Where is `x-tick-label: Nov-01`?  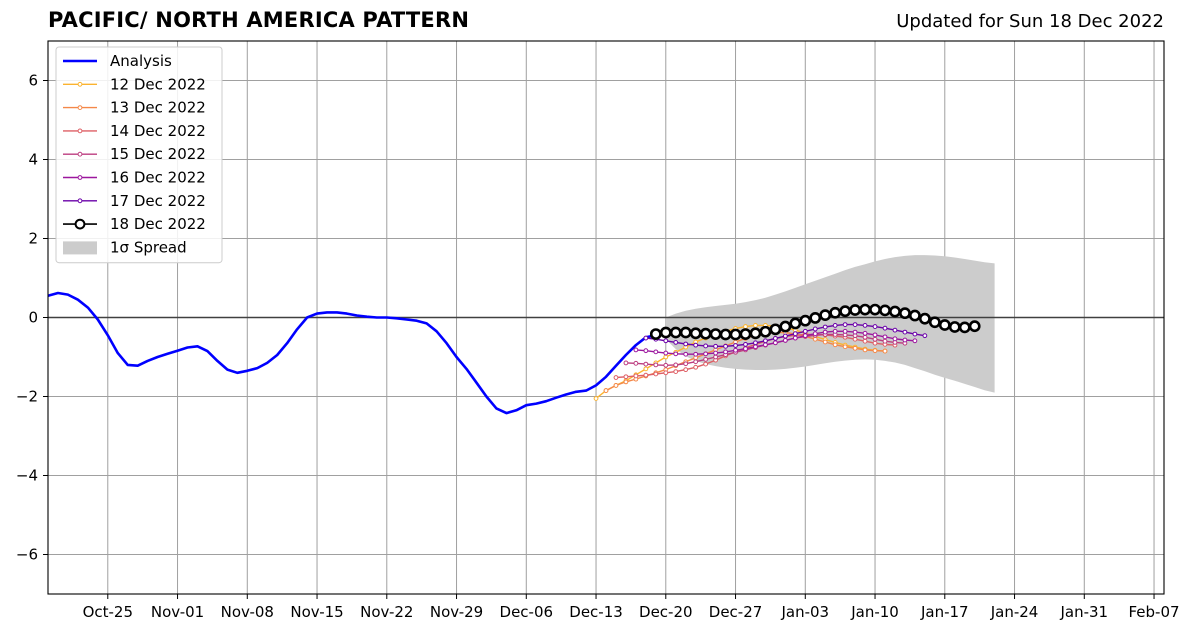
x-tick-label: Nov-01 is located at coordinates (177, 612).